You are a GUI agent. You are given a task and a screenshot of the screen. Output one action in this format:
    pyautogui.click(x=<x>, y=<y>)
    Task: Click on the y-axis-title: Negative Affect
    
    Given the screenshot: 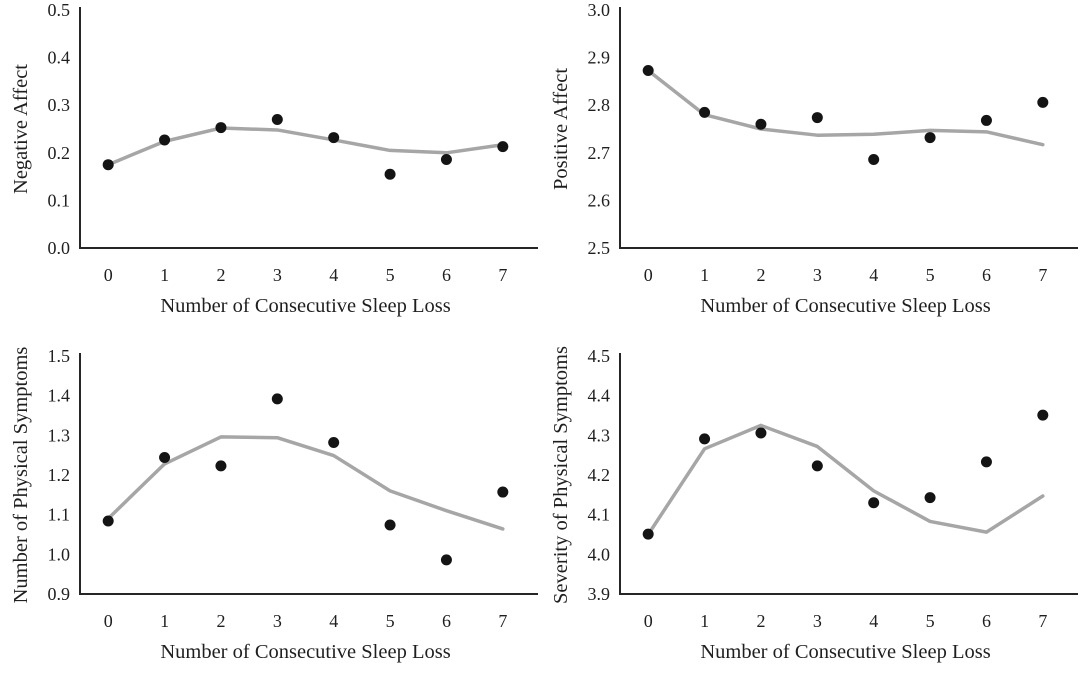 What is the action you would take?
    pyautogui.click(x=21, y=129)
    